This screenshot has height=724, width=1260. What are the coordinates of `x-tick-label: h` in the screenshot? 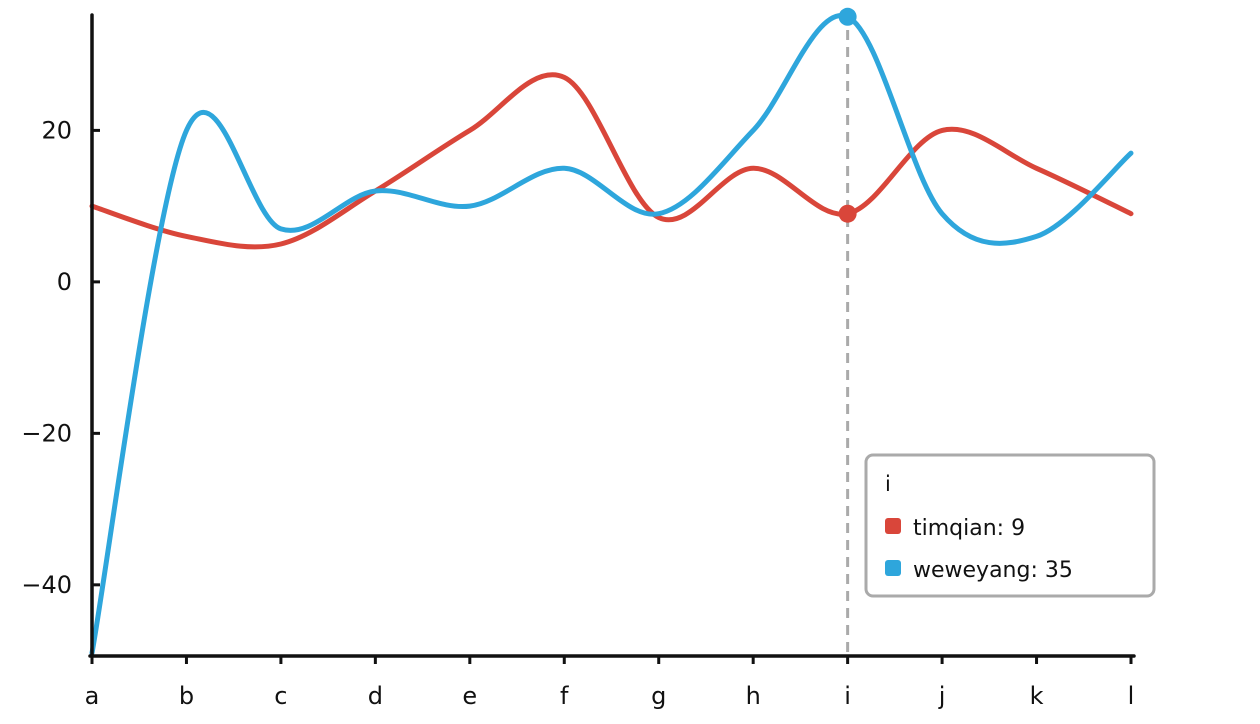 It's located at (753, 696).